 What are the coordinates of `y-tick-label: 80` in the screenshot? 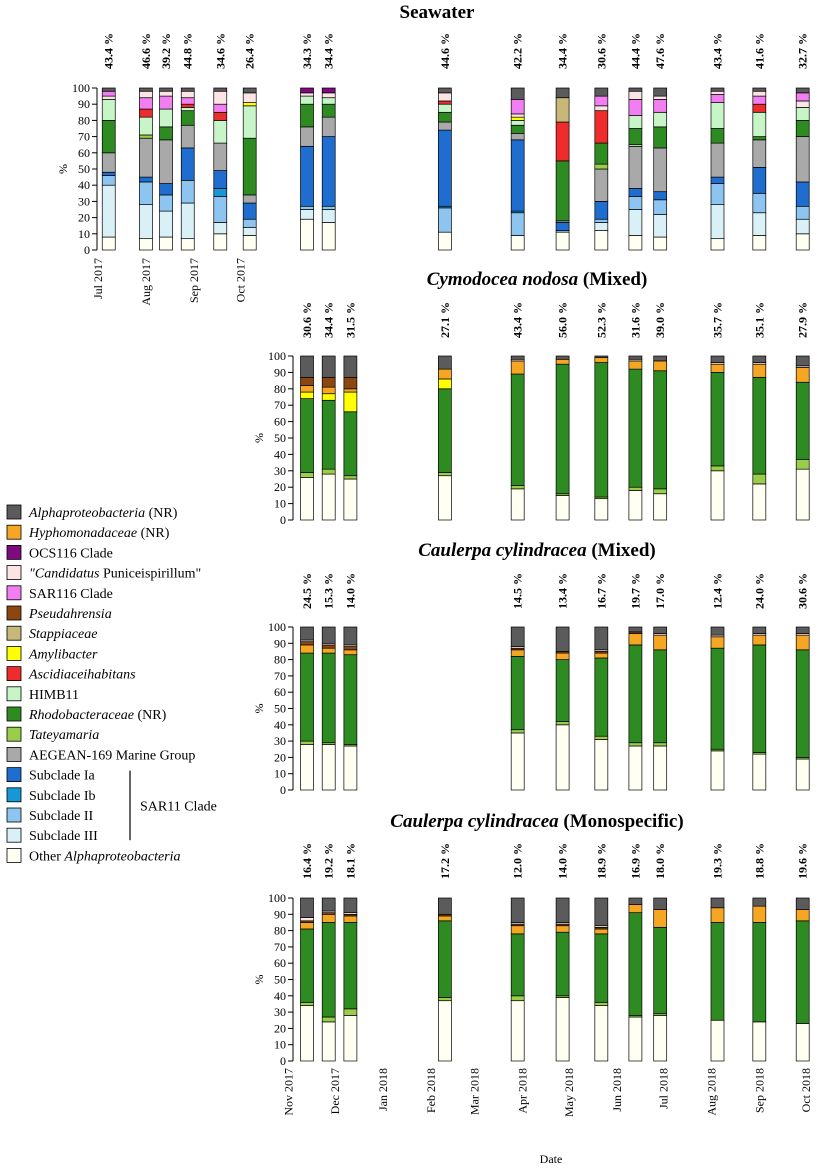 It's located at (280, 660).